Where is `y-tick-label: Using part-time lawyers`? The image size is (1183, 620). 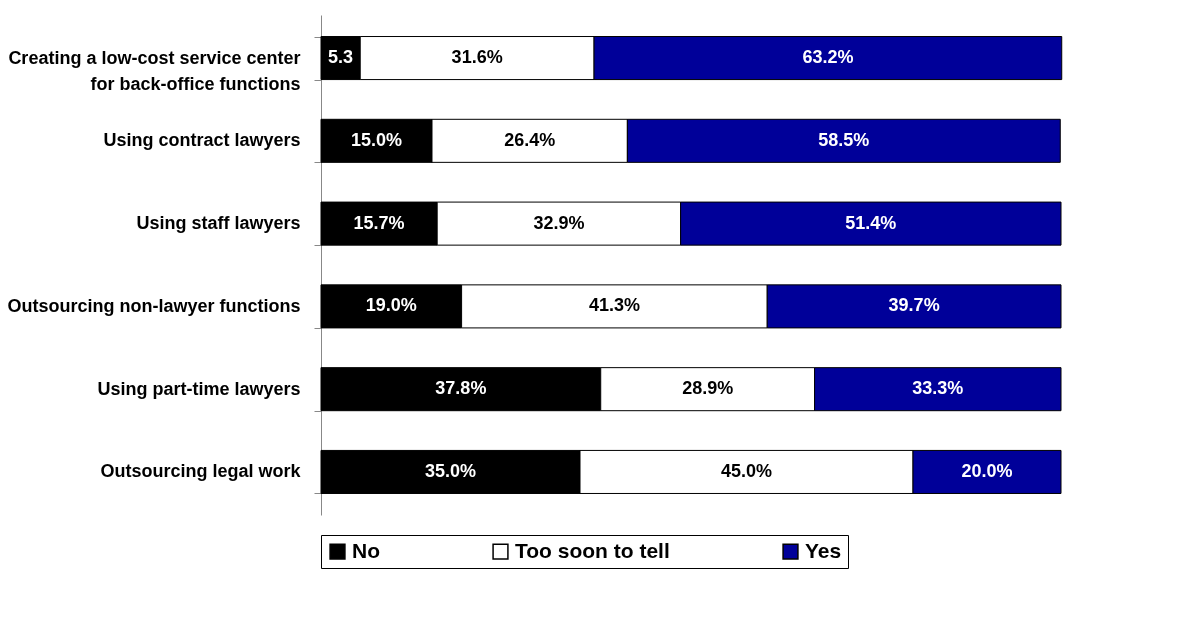
y-tick-label: Using part-time lawyers is located at coordinates (199, 388).